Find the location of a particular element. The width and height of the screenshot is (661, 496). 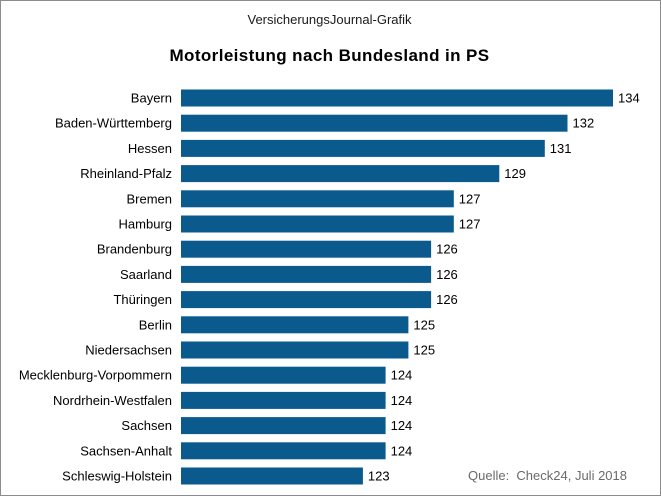

bar-mecklenburg-vorpommern is located at coordinates (283, 375).